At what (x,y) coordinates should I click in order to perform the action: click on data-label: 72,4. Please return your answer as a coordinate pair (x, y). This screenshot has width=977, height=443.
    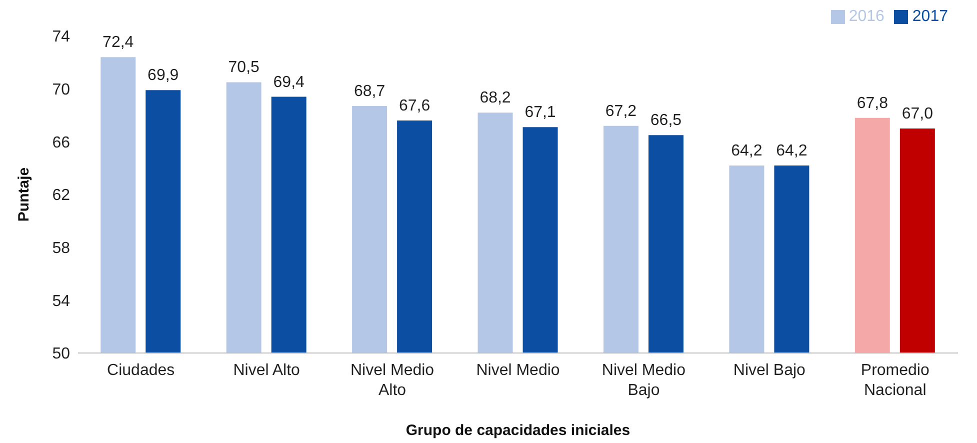
    Looking at the image, I should click on (118, 43).